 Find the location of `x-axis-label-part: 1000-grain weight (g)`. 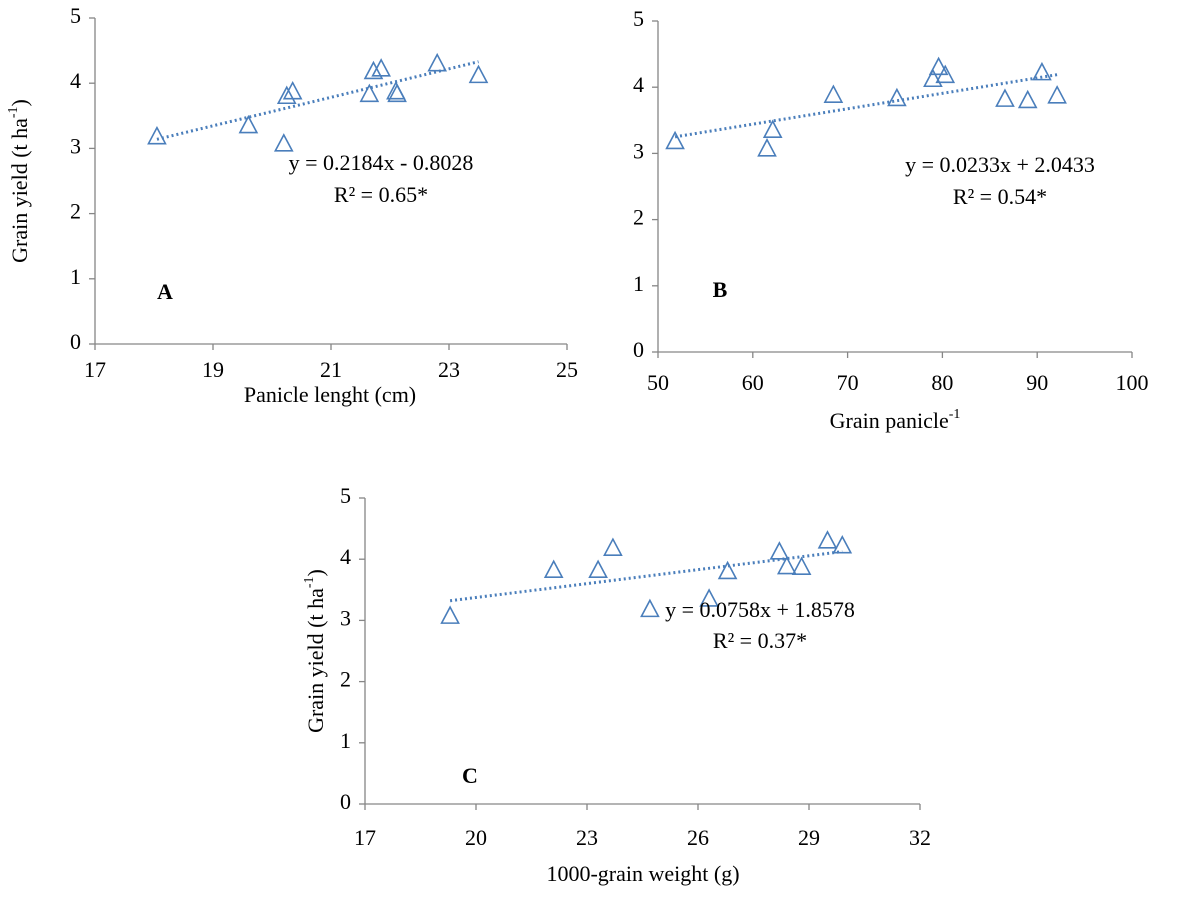

x-axis-label-part: 1000-grain weight (g) is located at coordinates (642, 873).